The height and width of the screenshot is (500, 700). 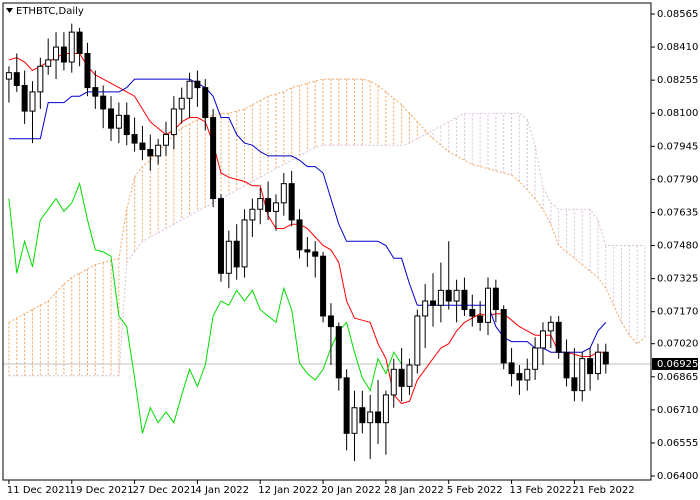 I want to click on x-tick-label: 19 Dec 2021, so click(x=102, y=490).